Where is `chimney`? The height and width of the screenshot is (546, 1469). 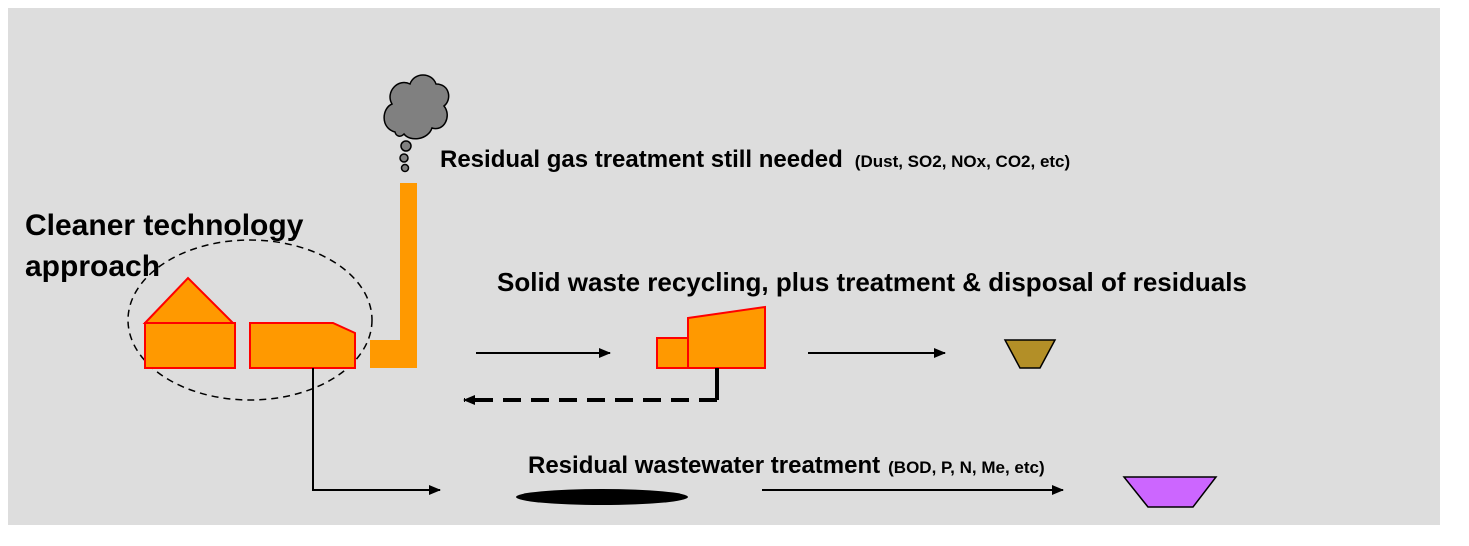 chimney is located at coordinates (393, 275).